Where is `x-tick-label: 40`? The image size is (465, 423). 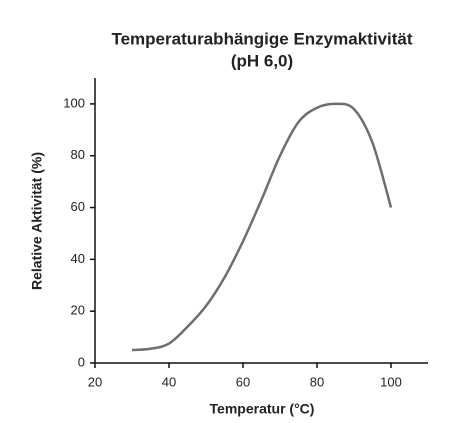
x-tick-label: 40 is located at coordinates (169, 381).